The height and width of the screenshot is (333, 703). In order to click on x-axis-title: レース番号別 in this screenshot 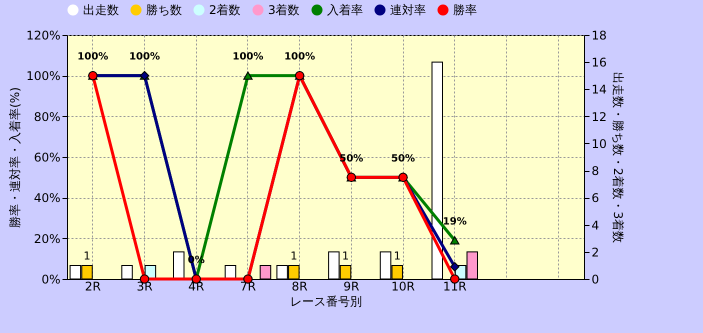, I will do `click(326, 301)`.